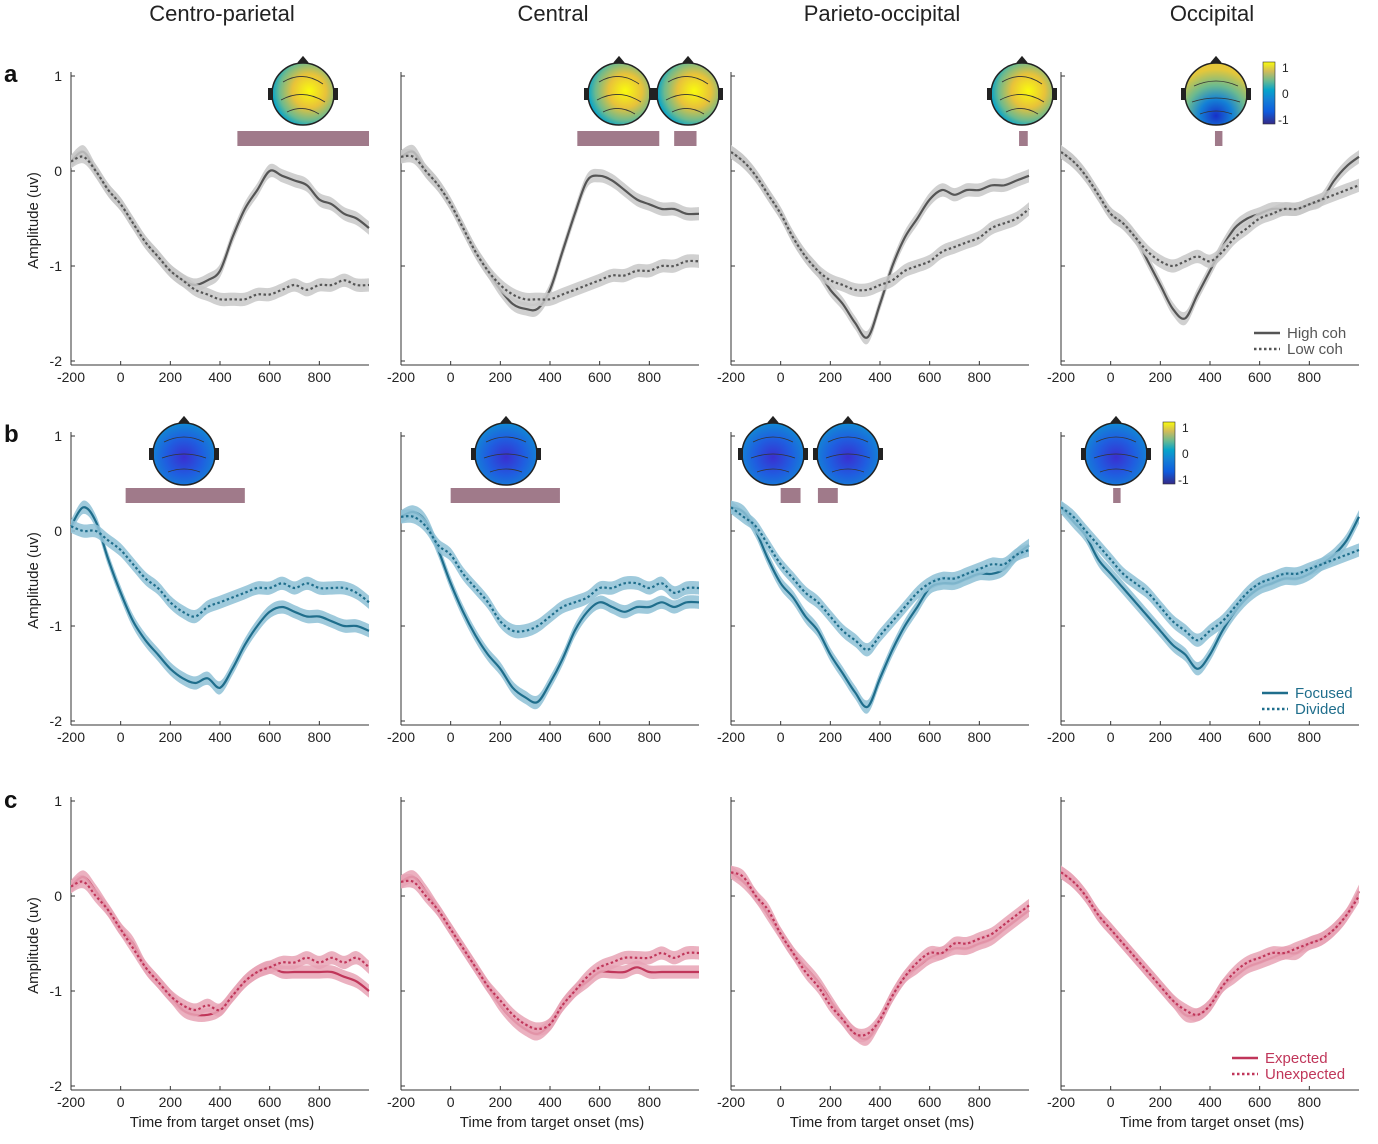  Describe the element at coordinates (1117, 495) in the screenshot. I see `significance-bar-b-occipital` at that location.